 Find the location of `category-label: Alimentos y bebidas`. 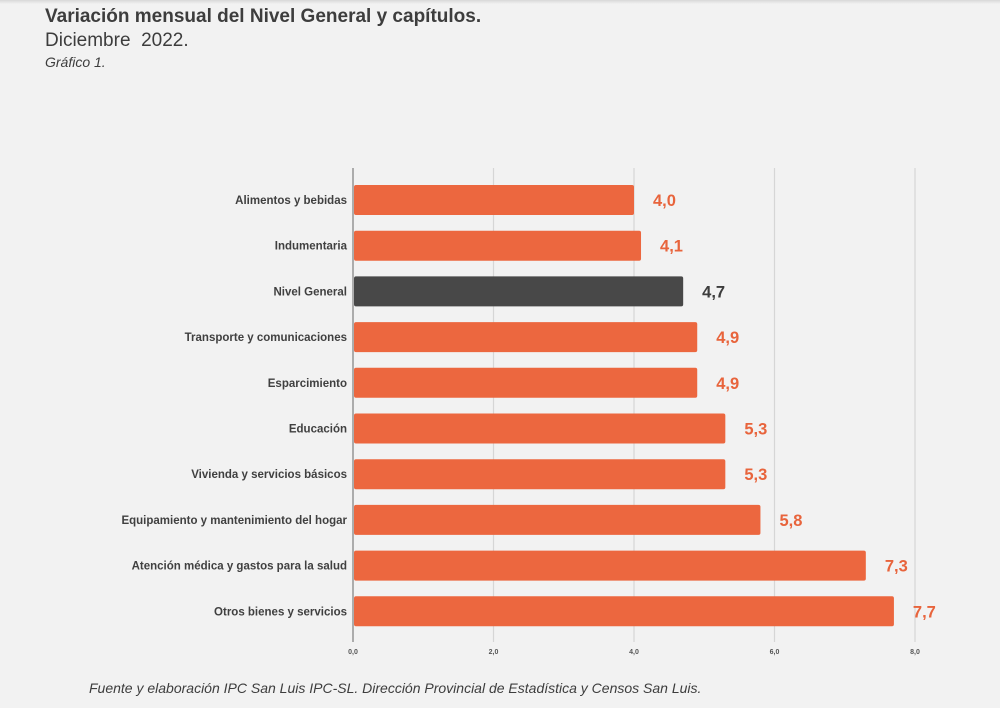

category-label: Alimentos y bebidas is located at coordinates (291, 201).